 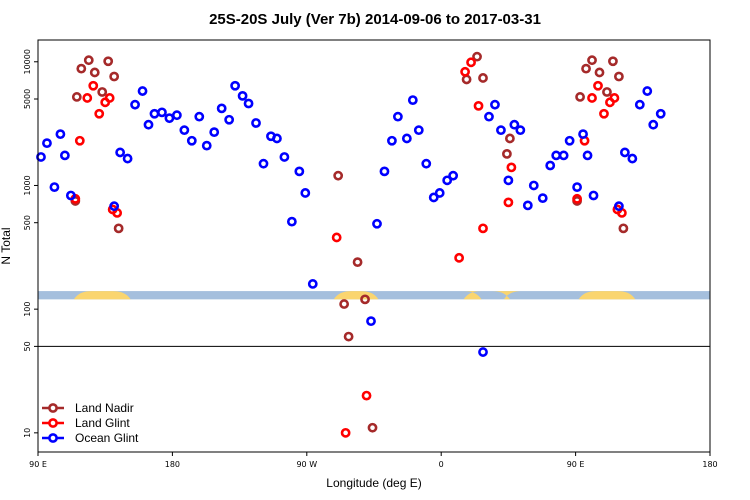 I want to click on y-tick-label: 1000, so click(x=27, y=185).